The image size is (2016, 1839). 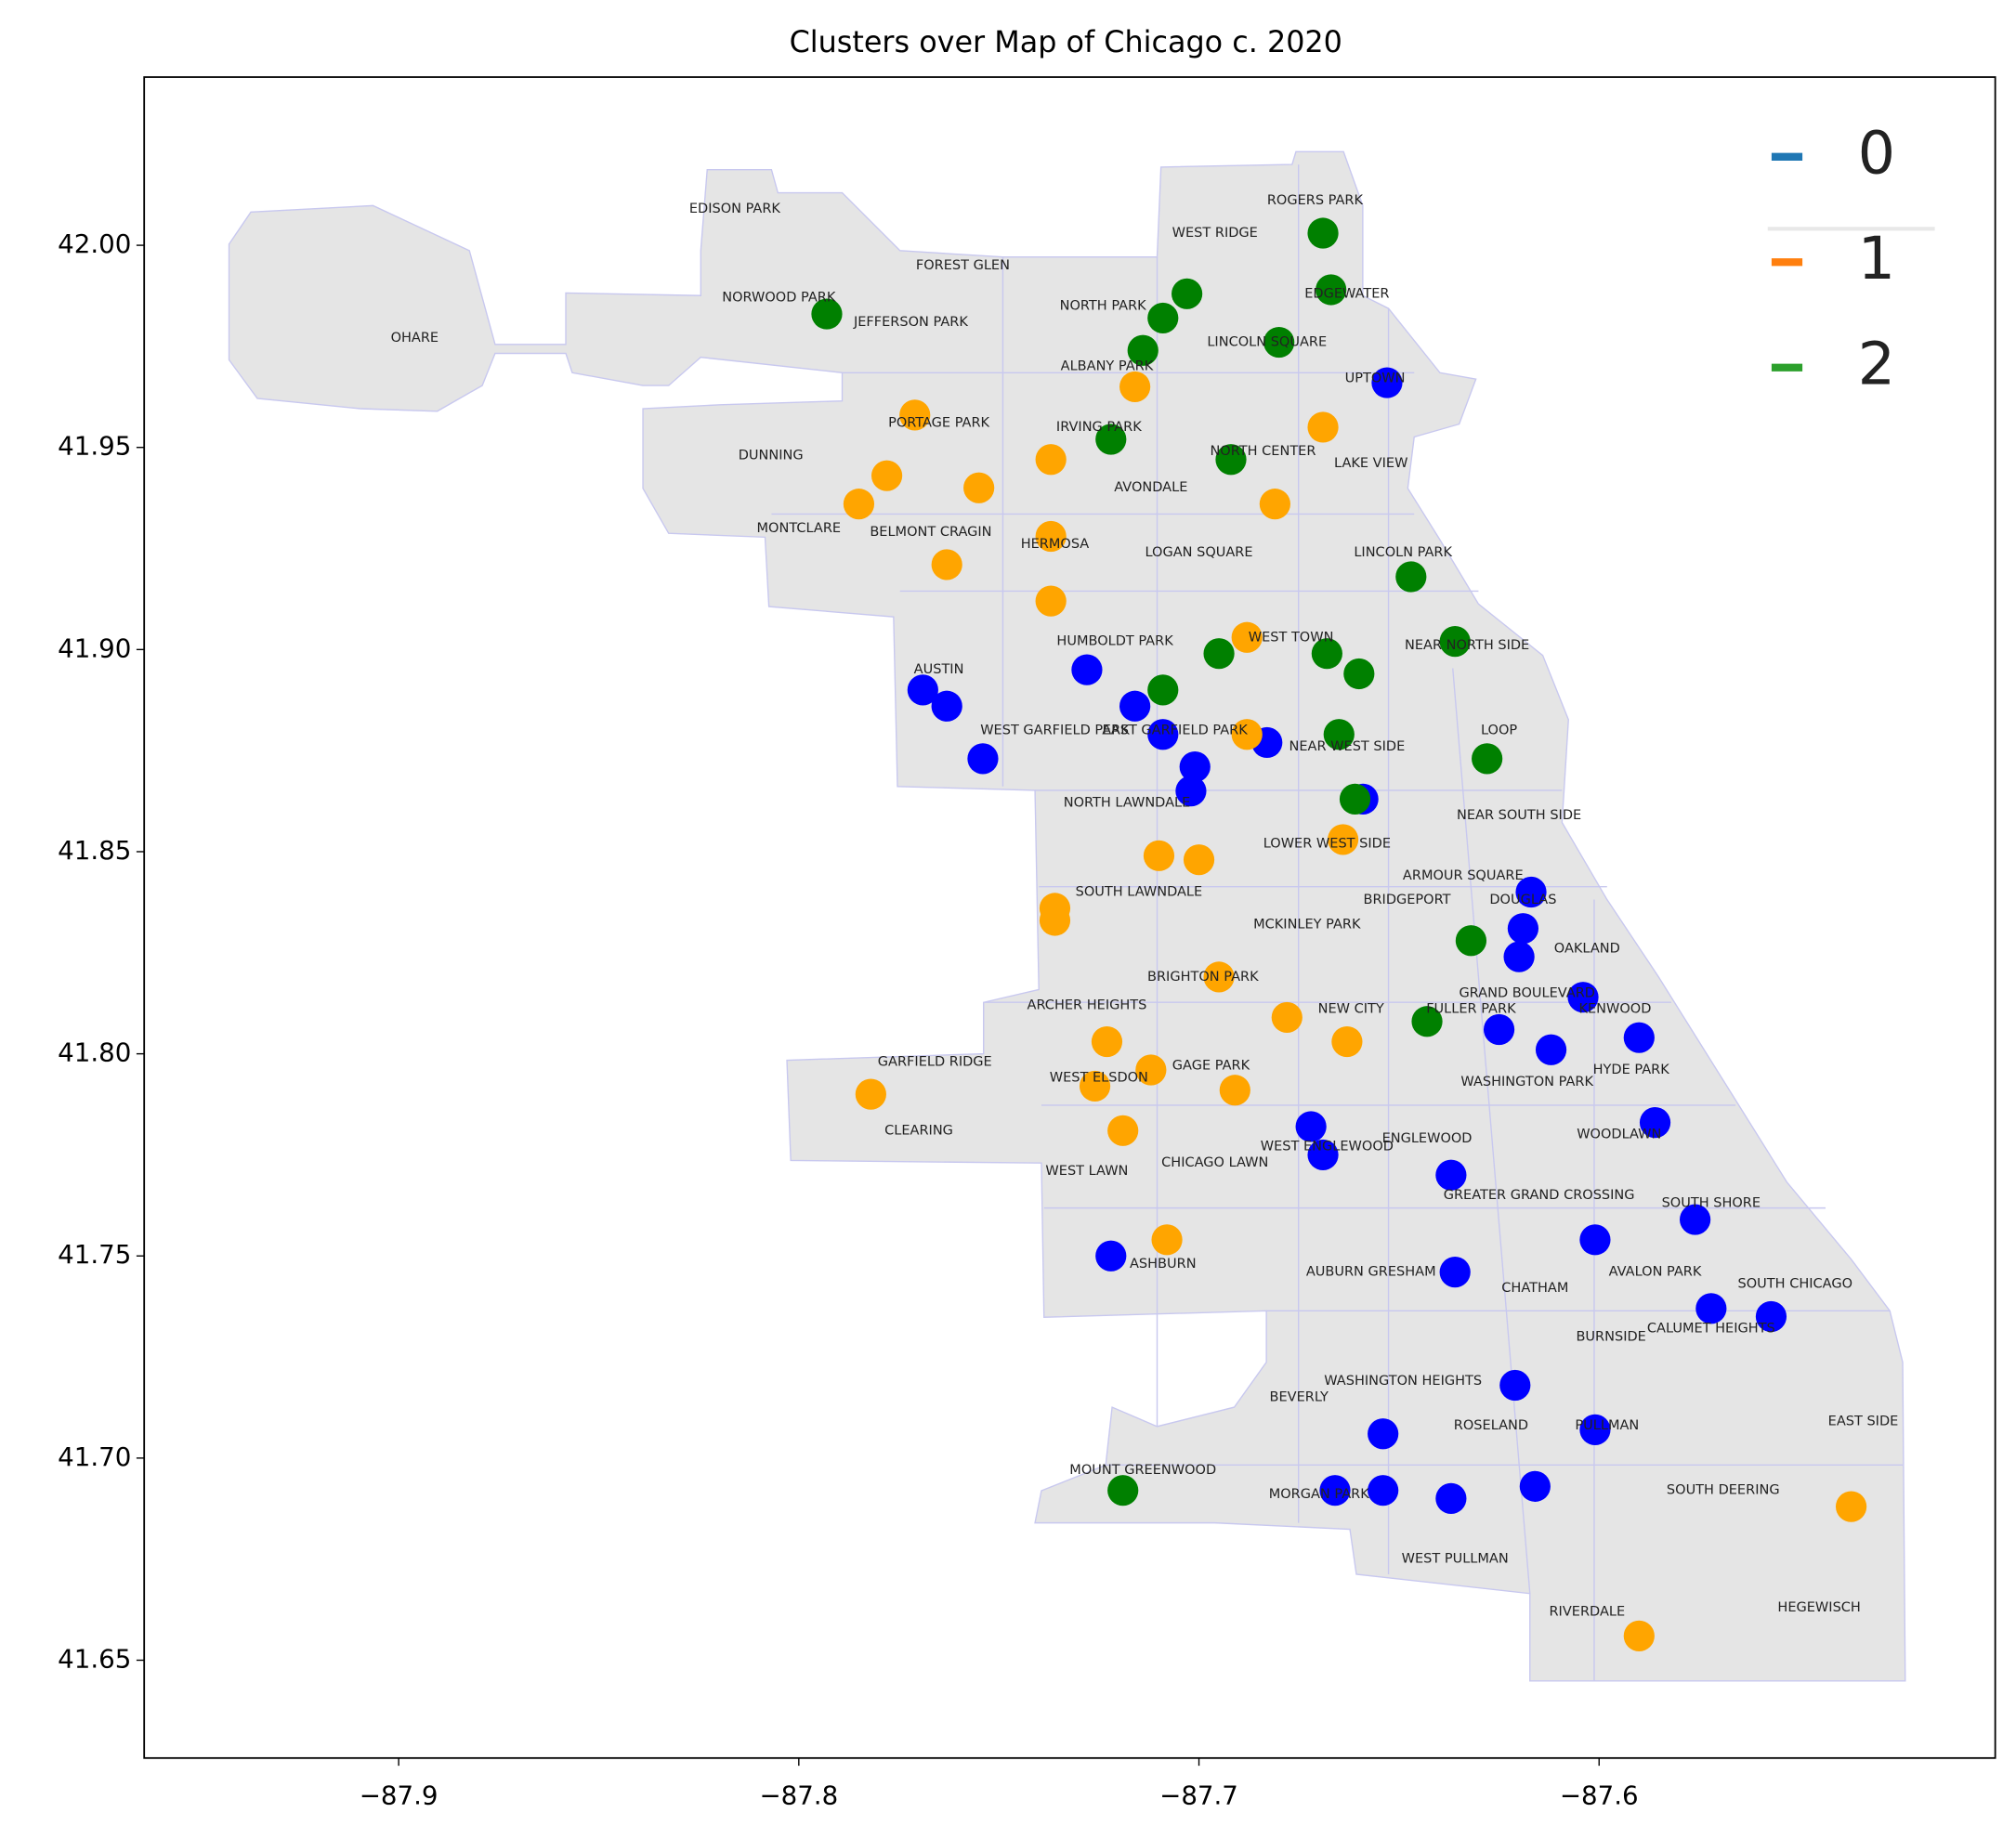 I want to click on area-label: BELMONT CRAGIN, so click(x=930, y=532).